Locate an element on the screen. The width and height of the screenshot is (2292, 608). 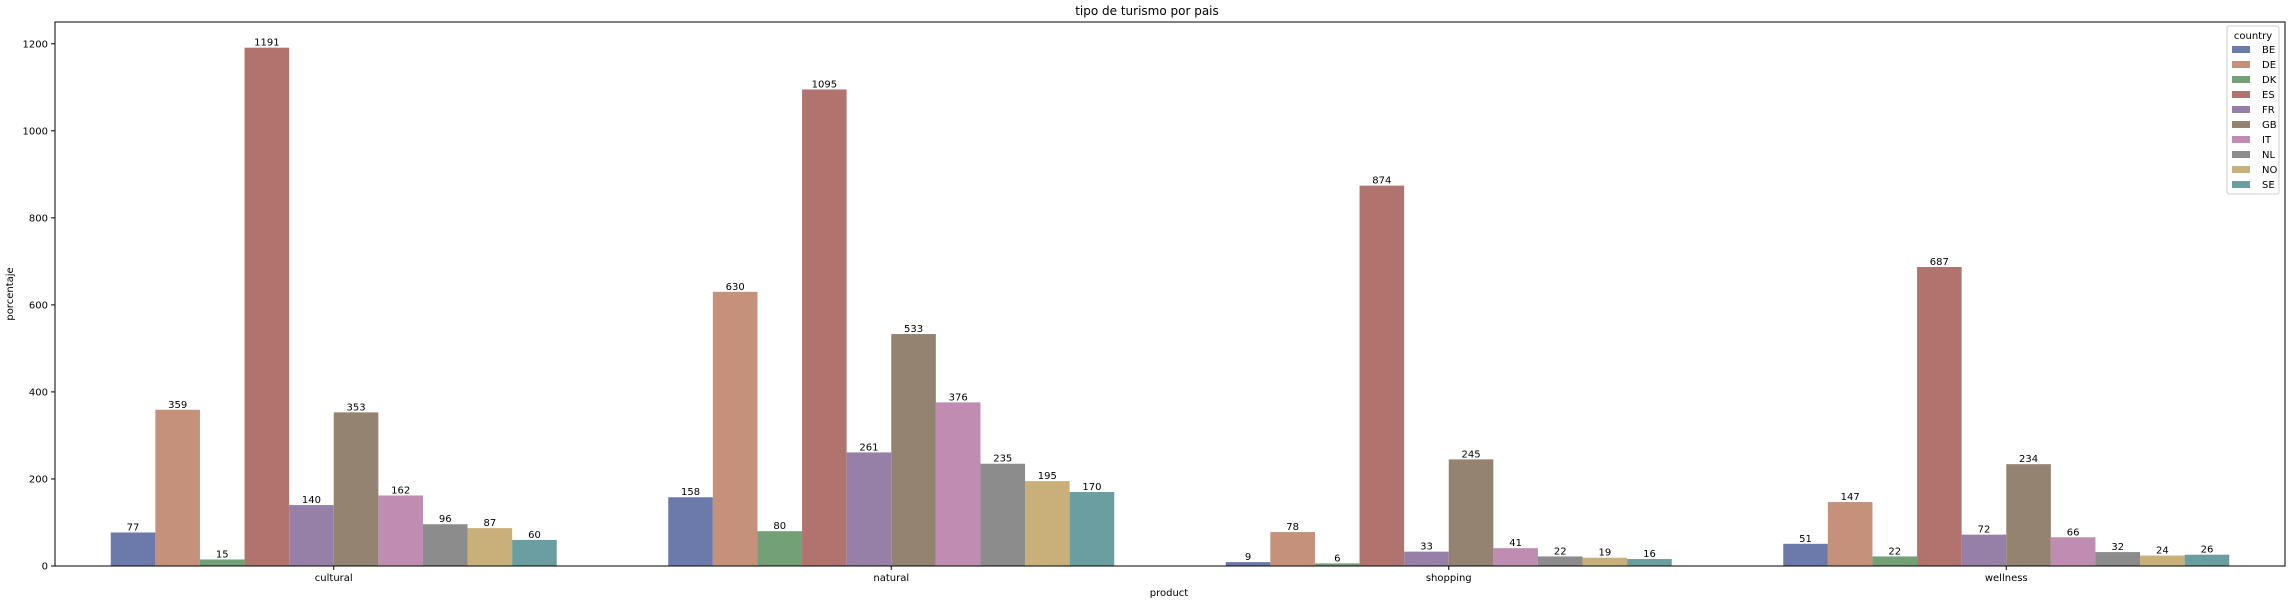
legend: country BE DE DK ES FR GB IT NL NO SE is located at coordinates (2253, 110).